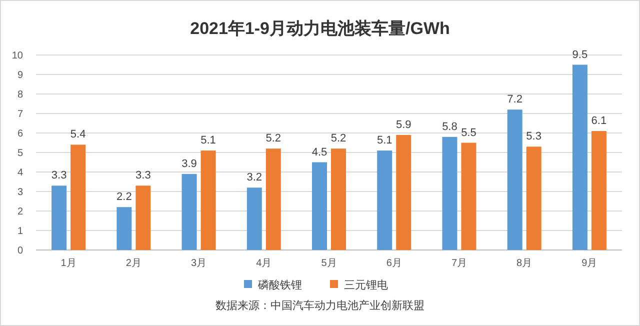 The width and height of the screenshot is (640, 326). What do you see at coordinates (459, 263) in the screenshot?
I see `xtick: 7月` at bounding box center [459, 263].